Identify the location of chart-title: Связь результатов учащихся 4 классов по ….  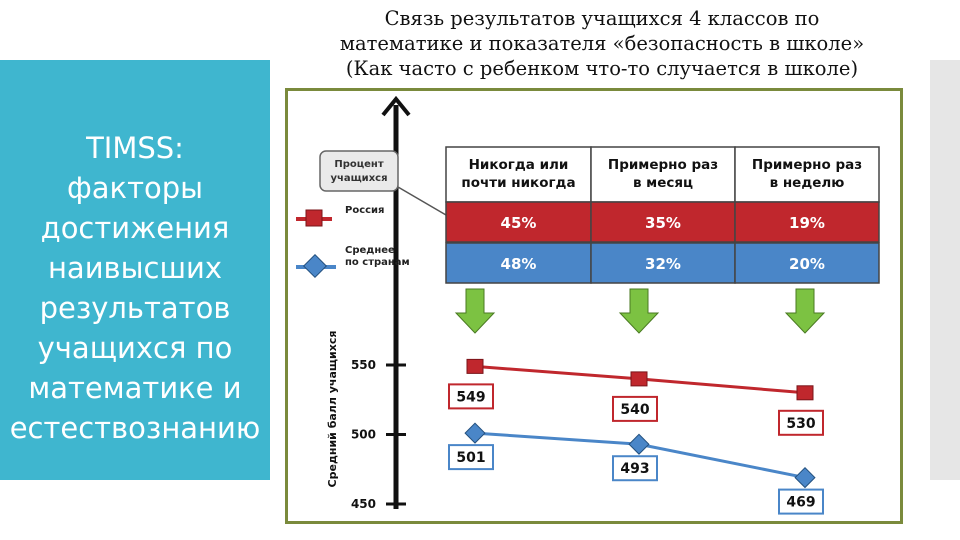
(602, 43).